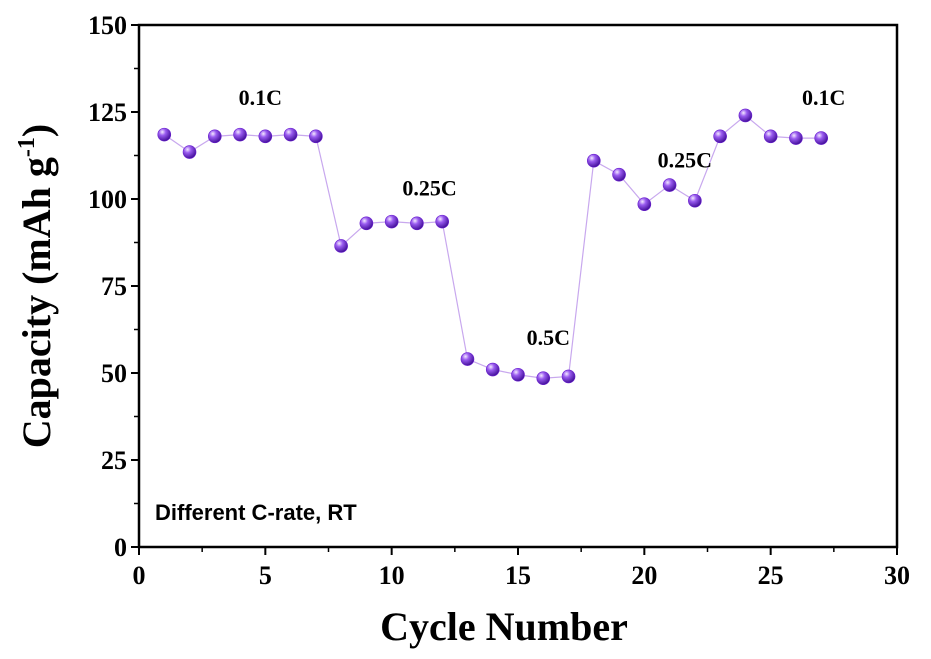 The height and width of the screenshot is (659, 931). What do you see at coordinates (114, 373) in the screenshot?
I see `y-tick-label: 50` at bounding box center [114, 373].